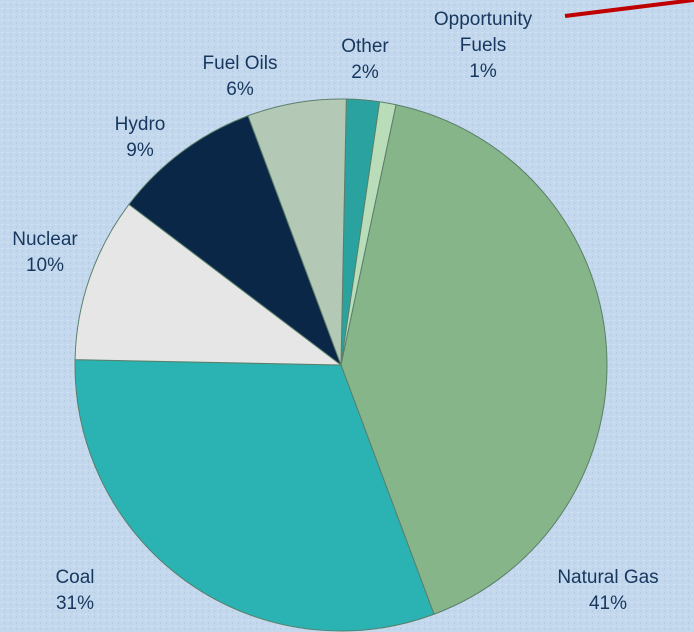  What do you see at coordinates (629, 9) in the screenshot?
I see `decor-line` at bounding box center [629, 9].